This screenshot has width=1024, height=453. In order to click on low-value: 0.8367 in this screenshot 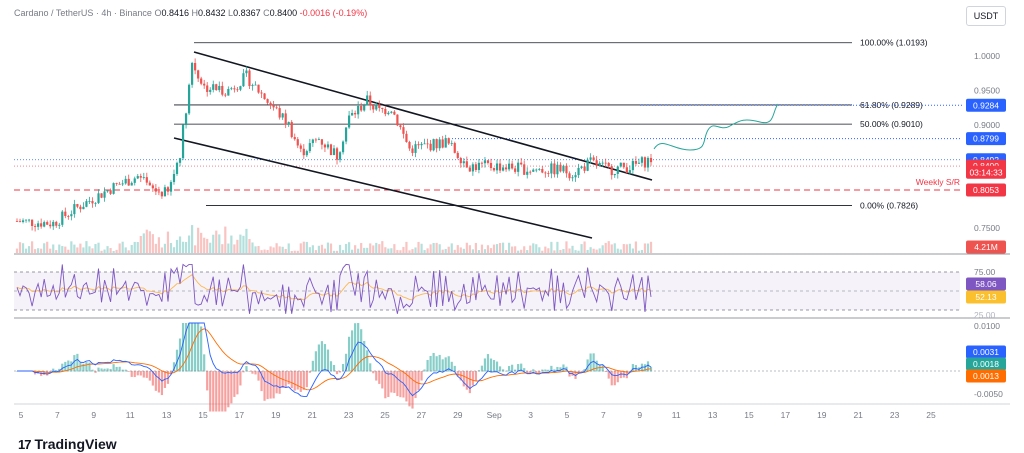, I will do `click(247, 13)`.